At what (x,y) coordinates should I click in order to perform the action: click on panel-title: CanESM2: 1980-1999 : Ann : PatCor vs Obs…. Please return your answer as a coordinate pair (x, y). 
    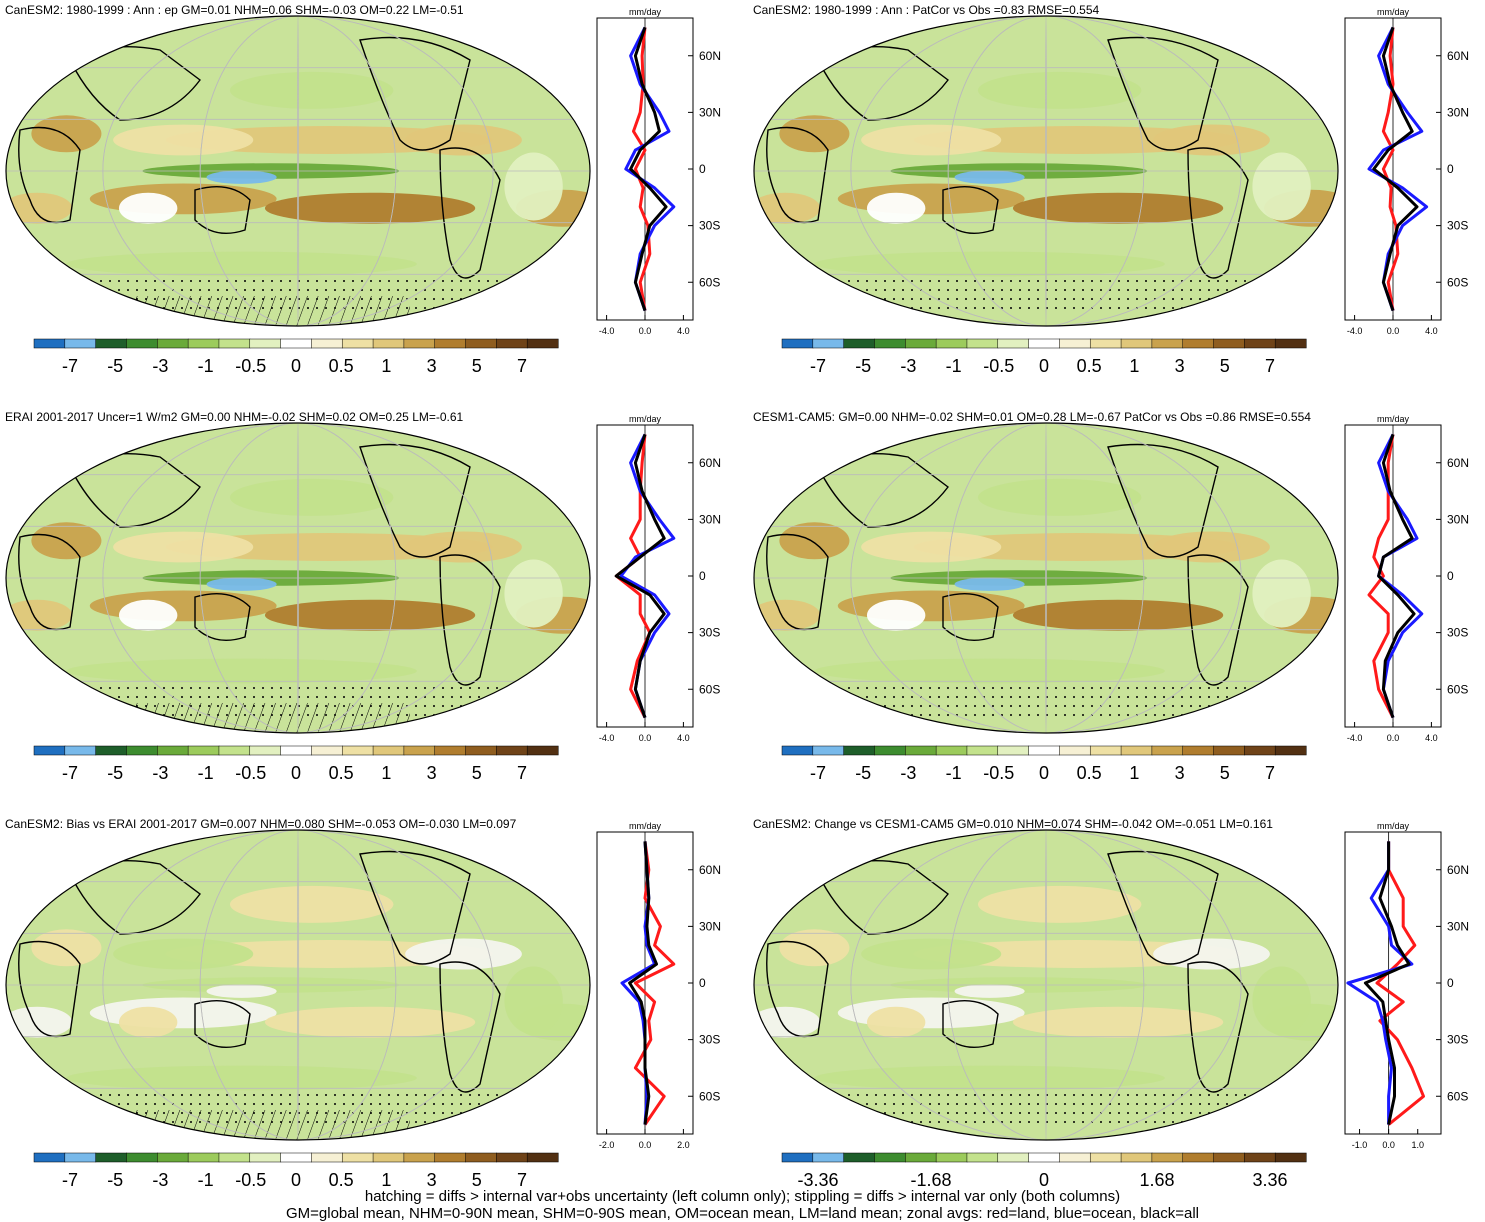
    Looking at the image, I should click on (926, 10).